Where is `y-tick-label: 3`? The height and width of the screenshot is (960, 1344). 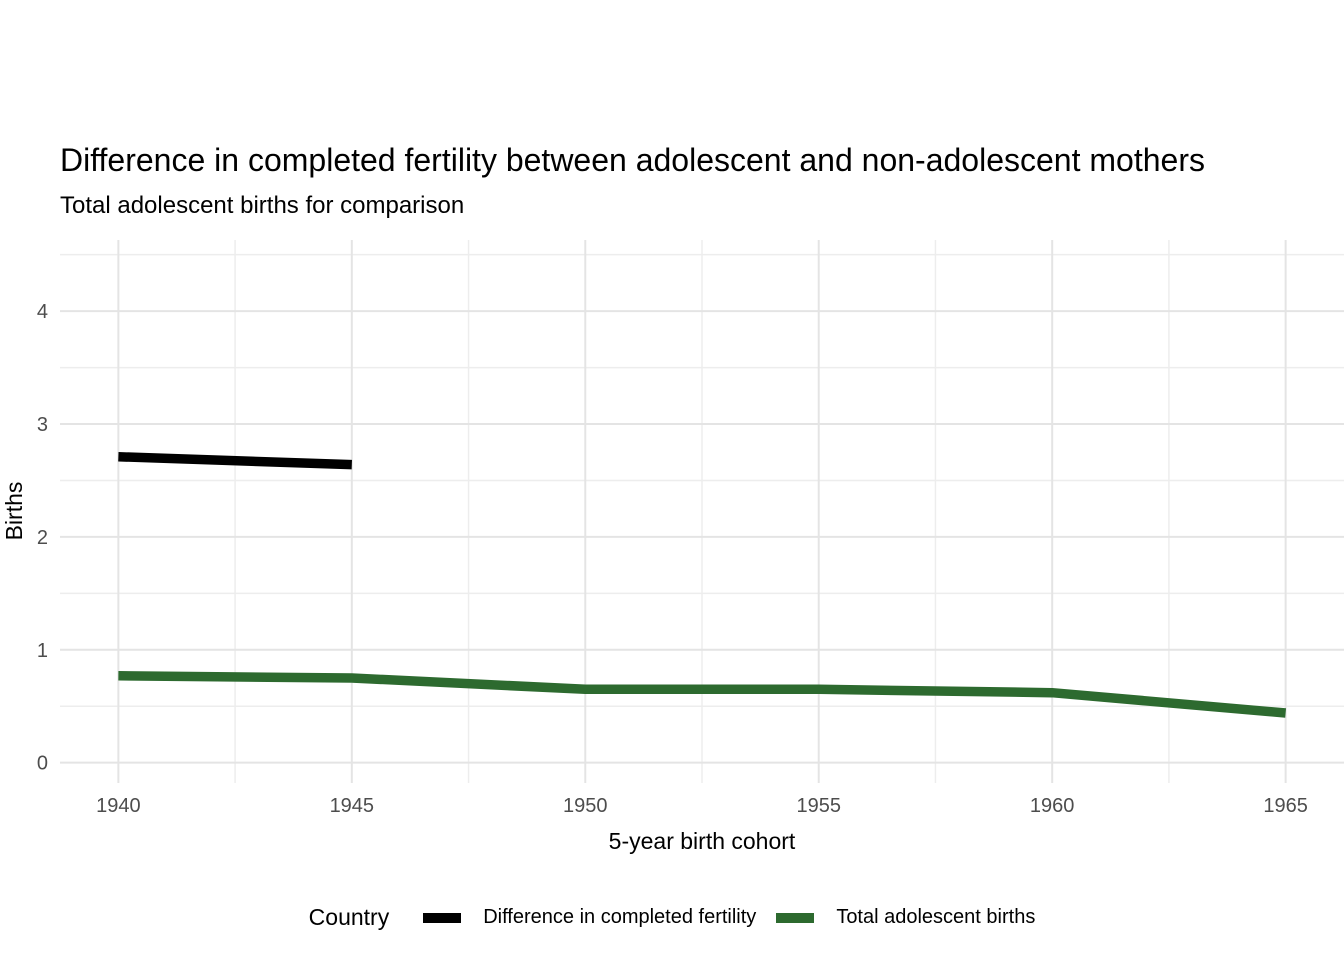
y-tick-label: 3 is located at coordinates (42, 425).